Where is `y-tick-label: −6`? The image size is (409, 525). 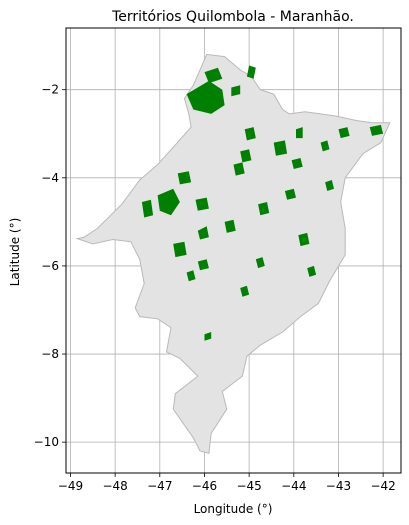 y-tick-label: −6 is located at coordinates (50, 266).